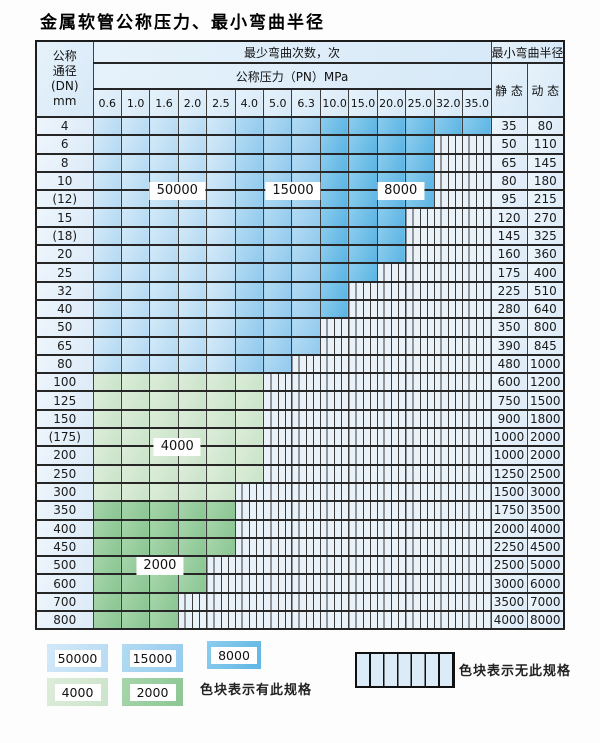 The width and height of the screenshot is (600, 743). Describe the element at coordinates (509, 401) in the screenshot. I see `static-radius-cell: 750` at that location.